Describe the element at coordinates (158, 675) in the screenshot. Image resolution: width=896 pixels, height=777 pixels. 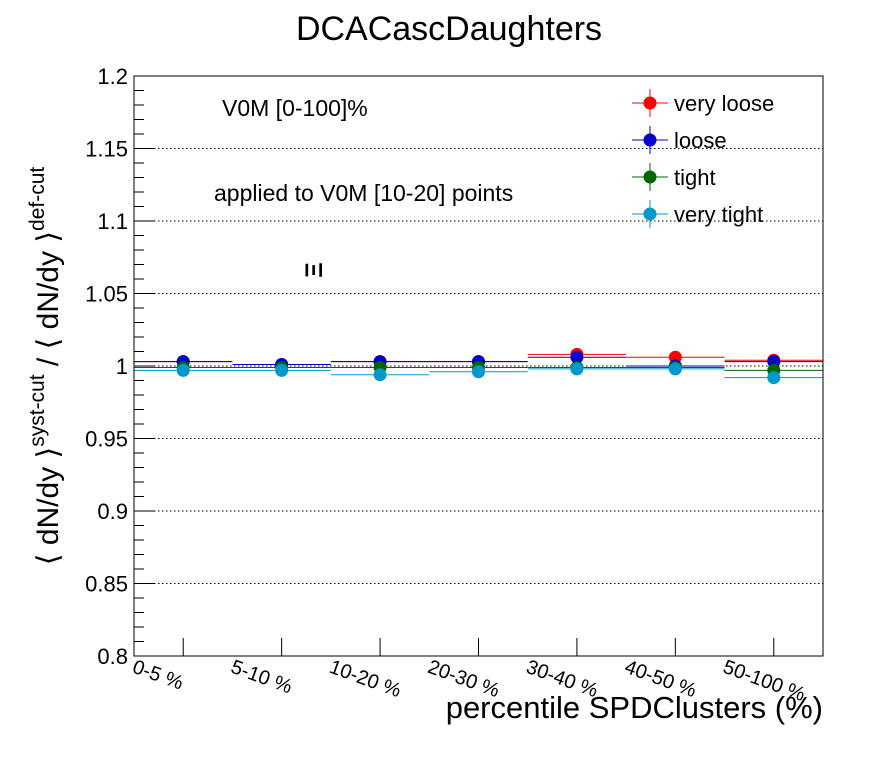
I see `x-tick-label: 0-5 %` at that location.